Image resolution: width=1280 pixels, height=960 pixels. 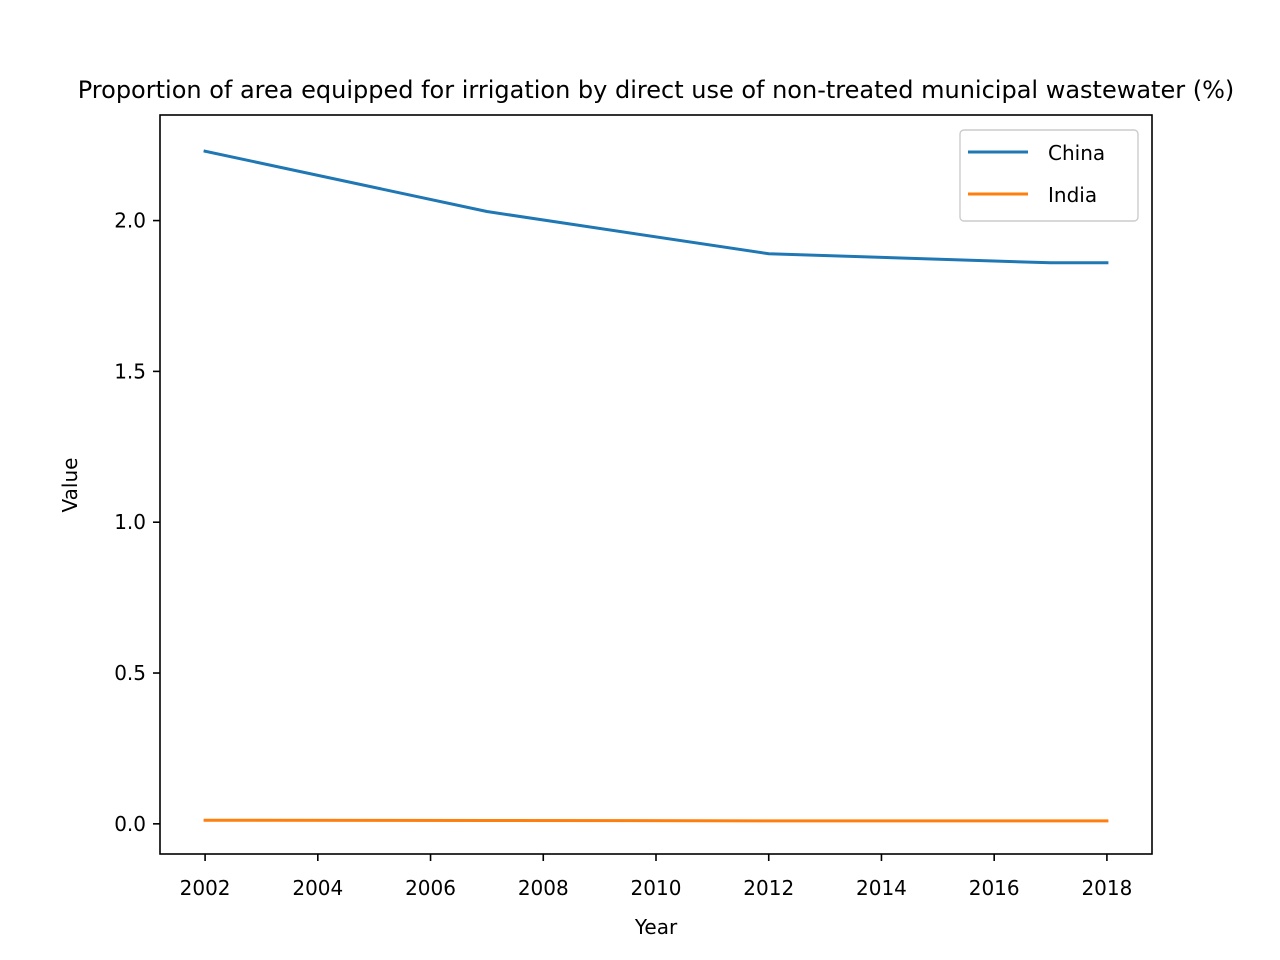 What do you see at coordinates (543, 888) in the screenshot?
I see `x-tick-label: 2008` at bounding box center [543, 888].